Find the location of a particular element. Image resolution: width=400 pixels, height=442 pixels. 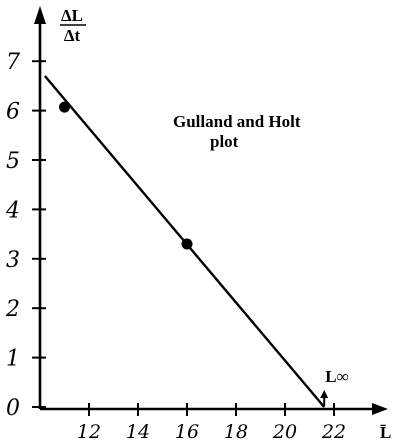

x-tick-label: 16 is located at coordinates (187, 431).